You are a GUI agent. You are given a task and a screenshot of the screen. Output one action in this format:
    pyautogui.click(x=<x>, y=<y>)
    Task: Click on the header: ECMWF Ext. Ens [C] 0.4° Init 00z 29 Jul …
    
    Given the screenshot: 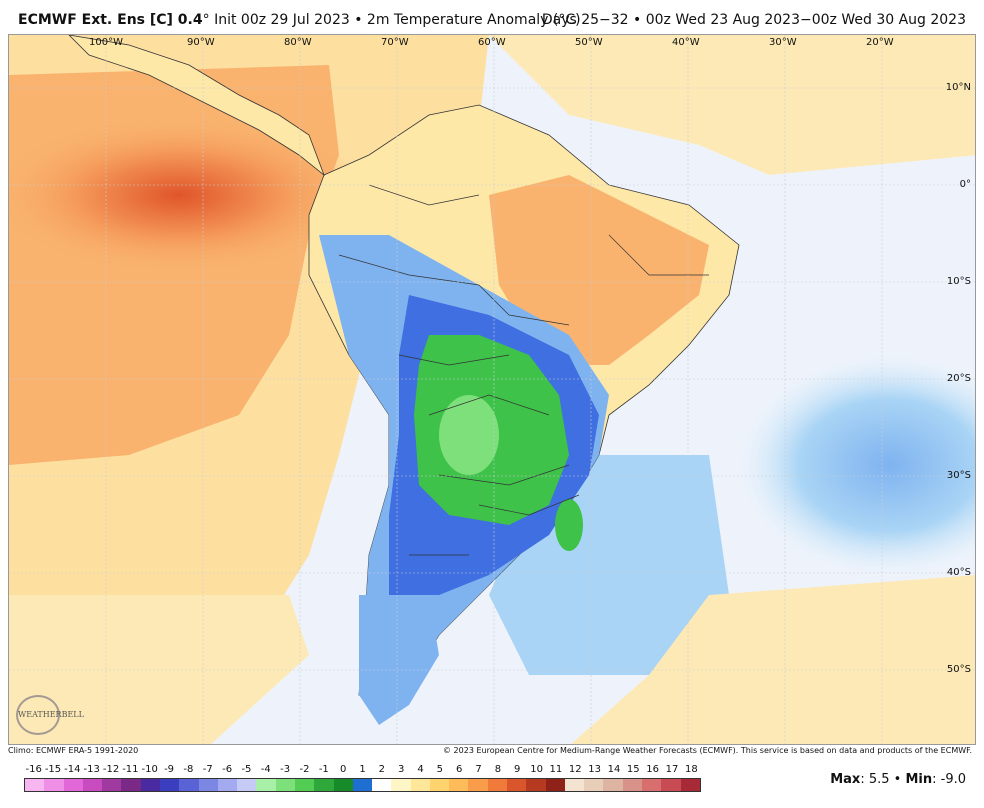 What is the action you would take?
    pyautogui.click(x=492, y=17)
    